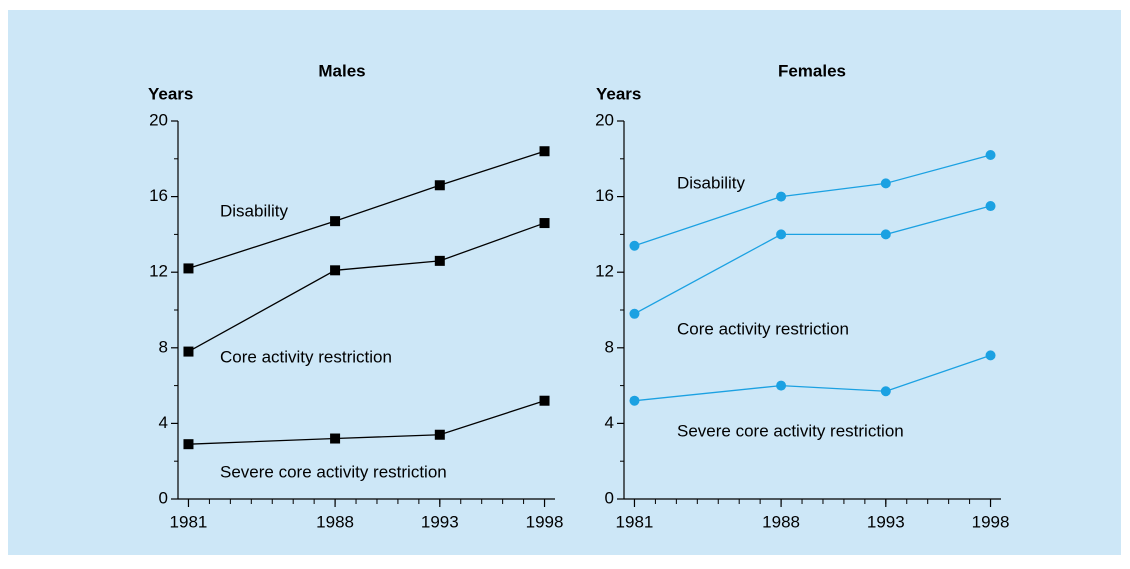 Image resolution: width=1130 pixels, height=569 pixels. Describe the element at coordinates (812, 70) in the screenshot. I see `chart-title: Females` at that location.